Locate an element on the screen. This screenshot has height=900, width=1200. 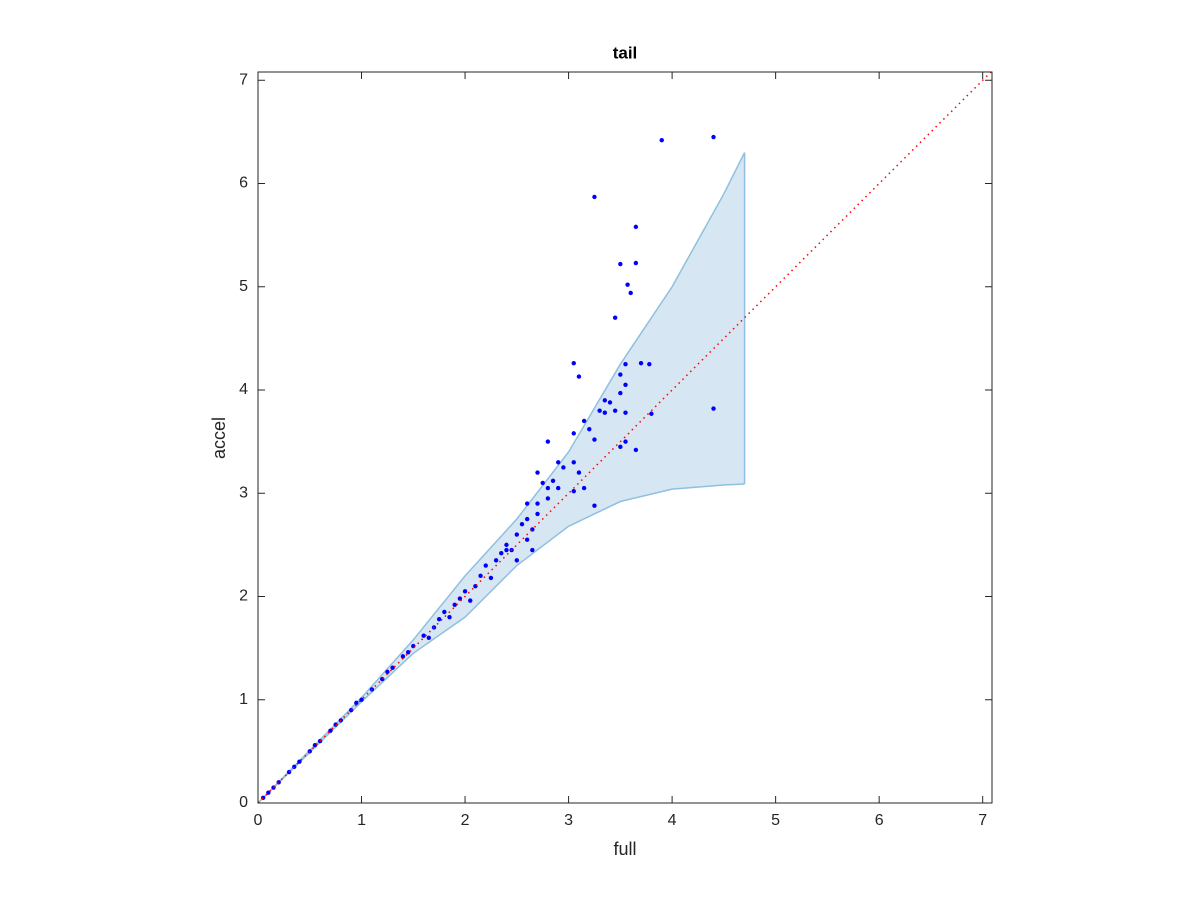
x-tick-label: 6 is located at coordinates (879, 820).